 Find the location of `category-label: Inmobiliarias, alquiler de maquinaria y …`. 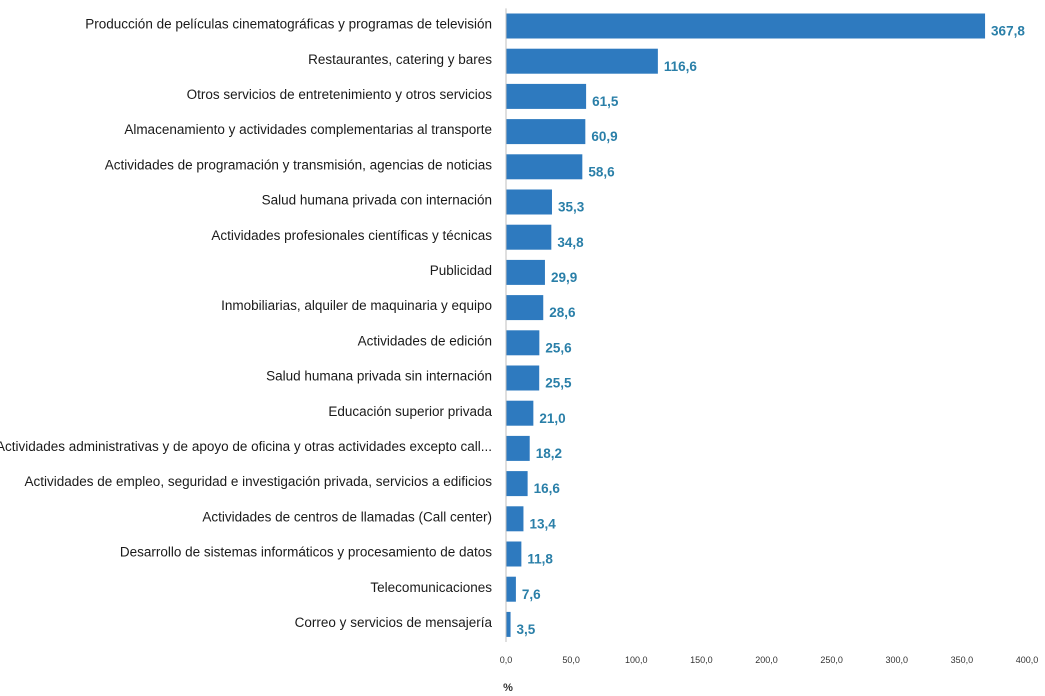

category-label: Inmobiliarias, alquiler de maquinaria y … is located at coordinates (356, 305).